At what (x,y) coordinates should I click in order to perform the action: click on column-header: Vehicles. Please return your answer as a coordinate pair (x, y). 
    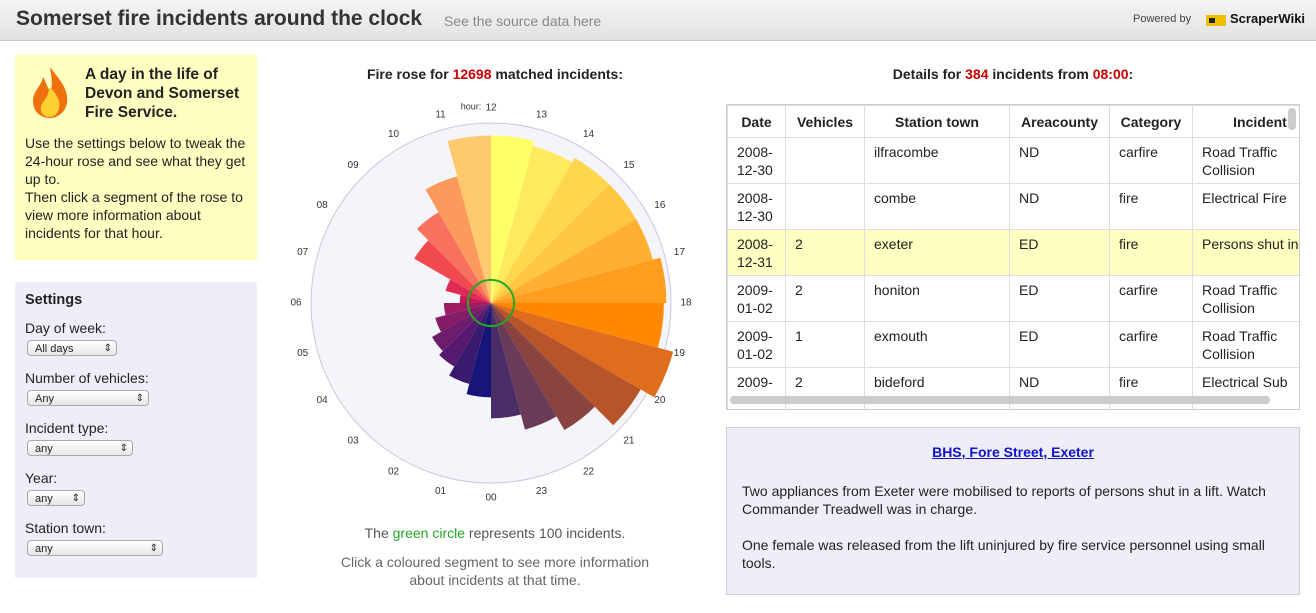
    Looking at the image, I should click on (825, 121).